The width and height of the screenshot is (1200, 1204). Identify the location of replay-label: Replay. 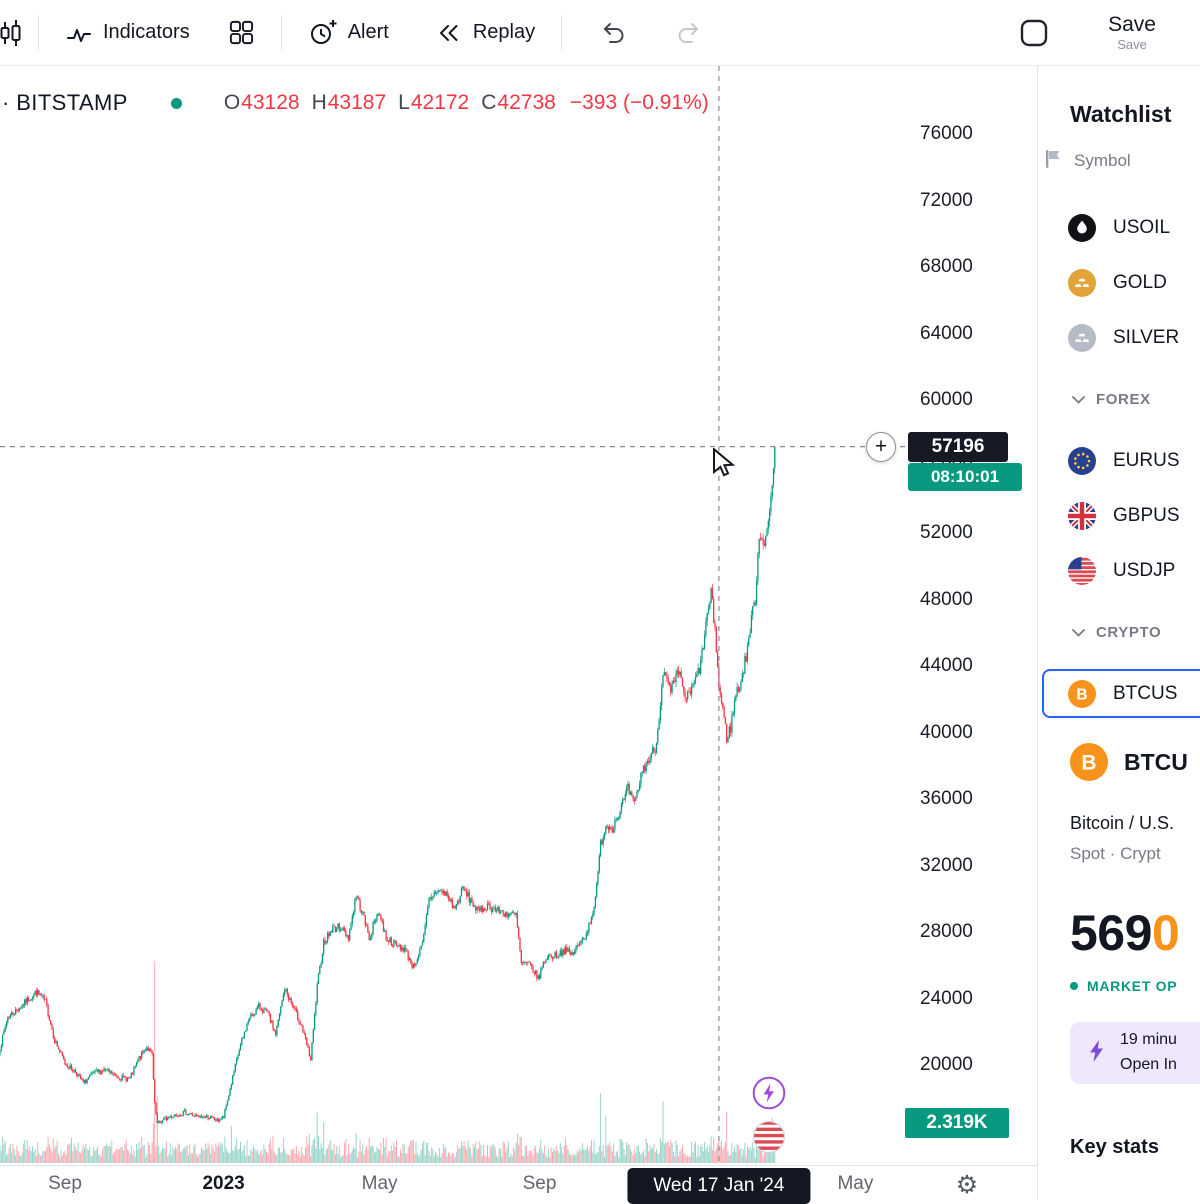
(504, 32).